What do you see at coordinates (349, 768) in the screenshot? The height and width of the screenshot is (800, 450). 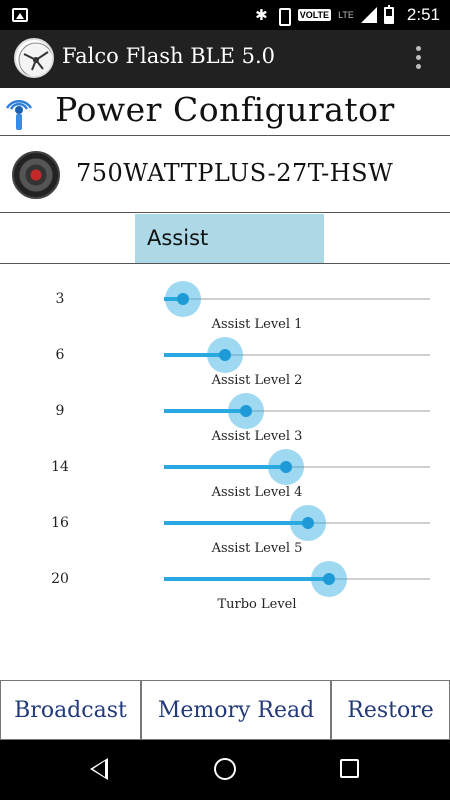 I see `recents-icon` at bounding box center [349, 768].